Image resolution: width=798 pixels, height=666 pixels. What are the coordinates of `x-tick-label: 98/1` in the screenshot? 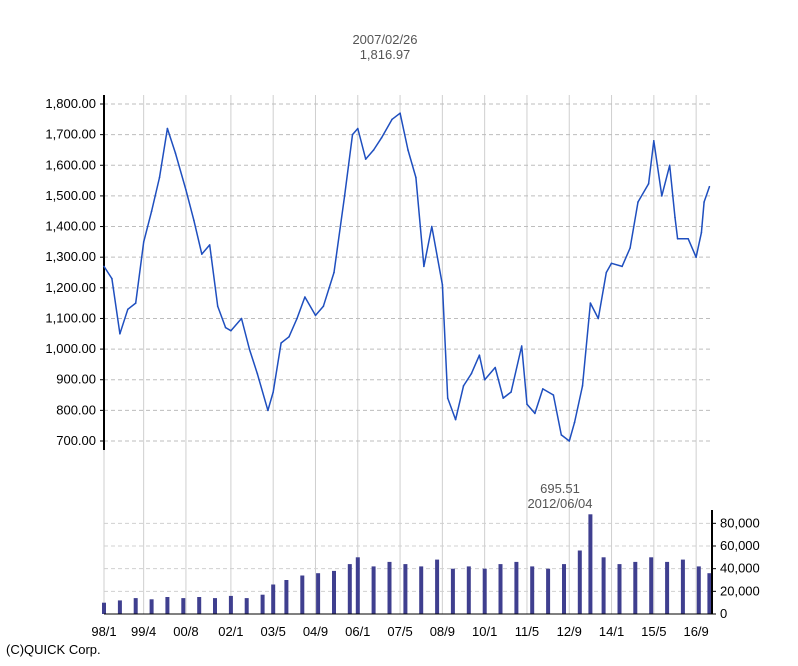 It's located at (103, 631).